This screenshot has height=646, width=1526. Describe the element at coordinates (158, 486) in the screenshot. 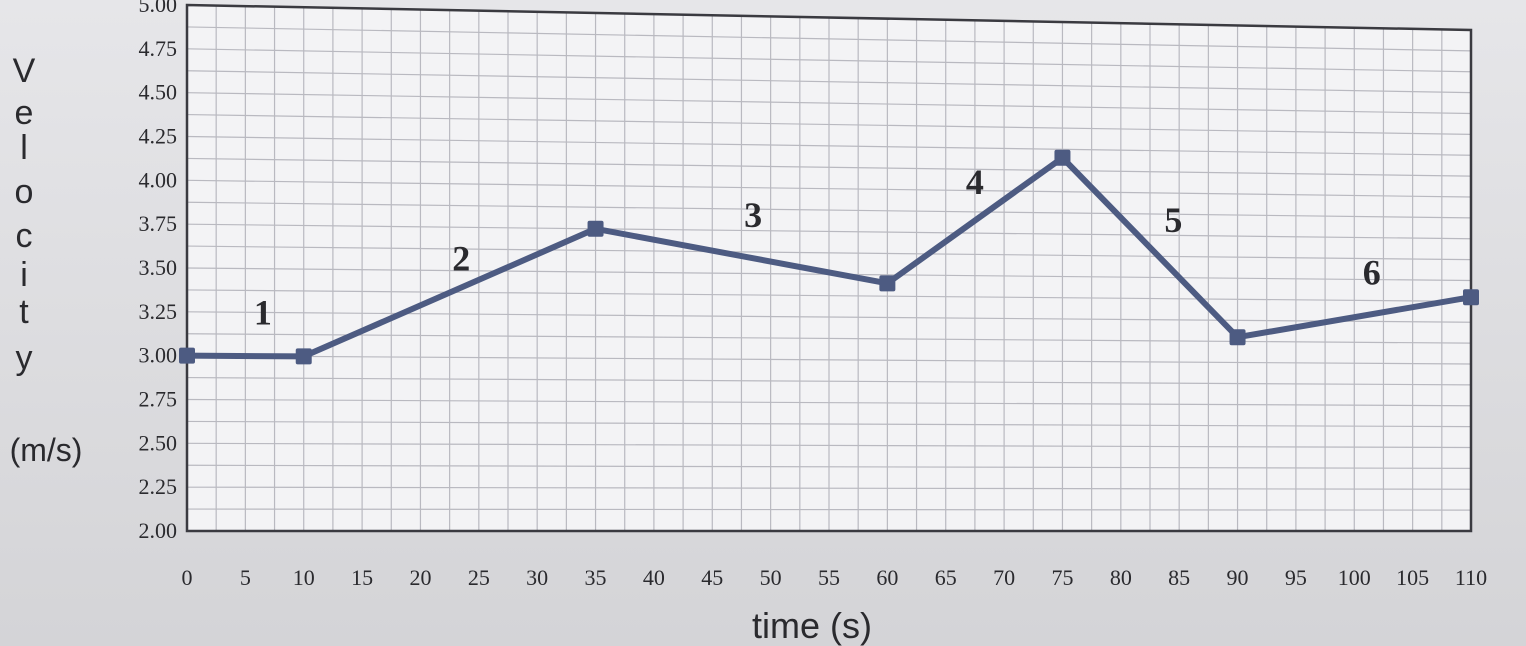

I see `y-tick-label: 2.25` at that location.